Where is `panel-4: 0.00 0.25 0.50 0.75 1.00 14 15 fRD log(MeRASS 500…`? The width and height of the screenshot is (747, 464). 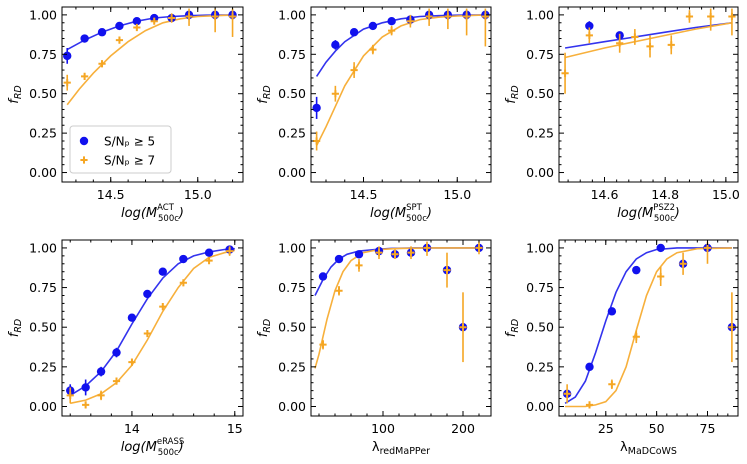
panel-4: 0.00 0.25 0.50 0.75 1.00 14 15 fRD log(MeRASS 500… is located at coordinates (125, 348).